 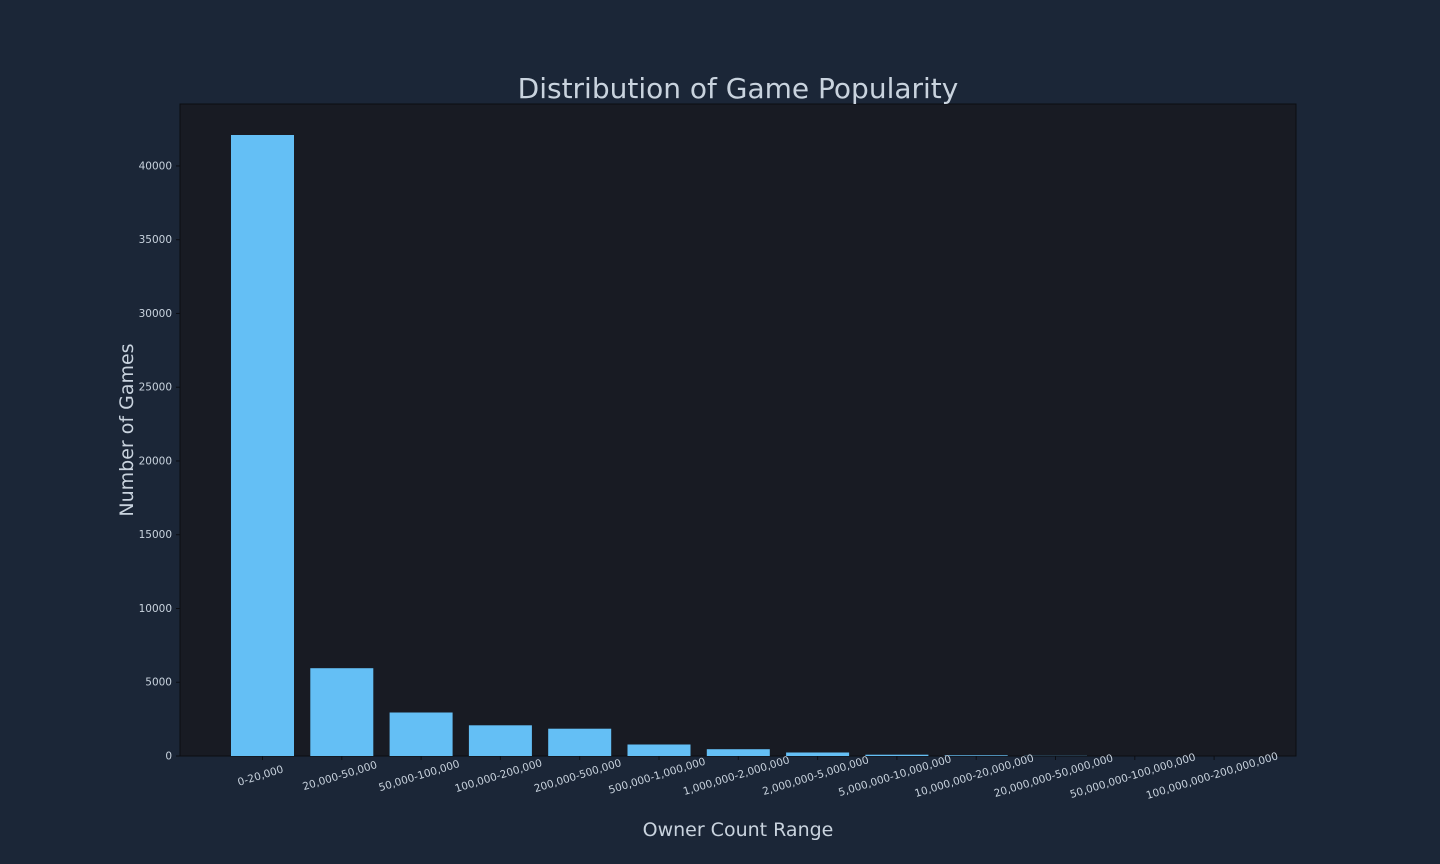 What do you see at coordinates (498, 776) in the screenshot?
I see `x-tick-label: 100,000-200,000` at bounding box center [498, 776].